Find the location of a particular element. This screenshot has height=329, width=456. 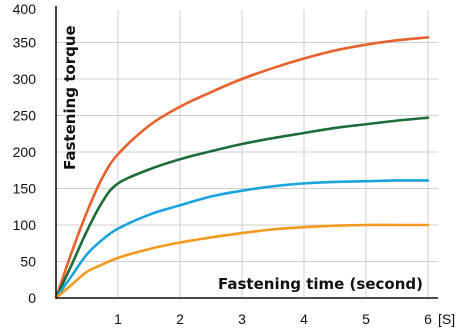

y-tick-label: 0 is located at coordinates (32, 298).